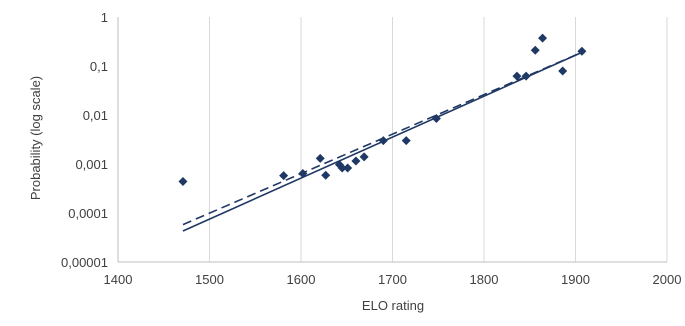  Describe the element at coordinates (209, 279) in the screenshot. I see `x-tick-label: 1500` at that location.